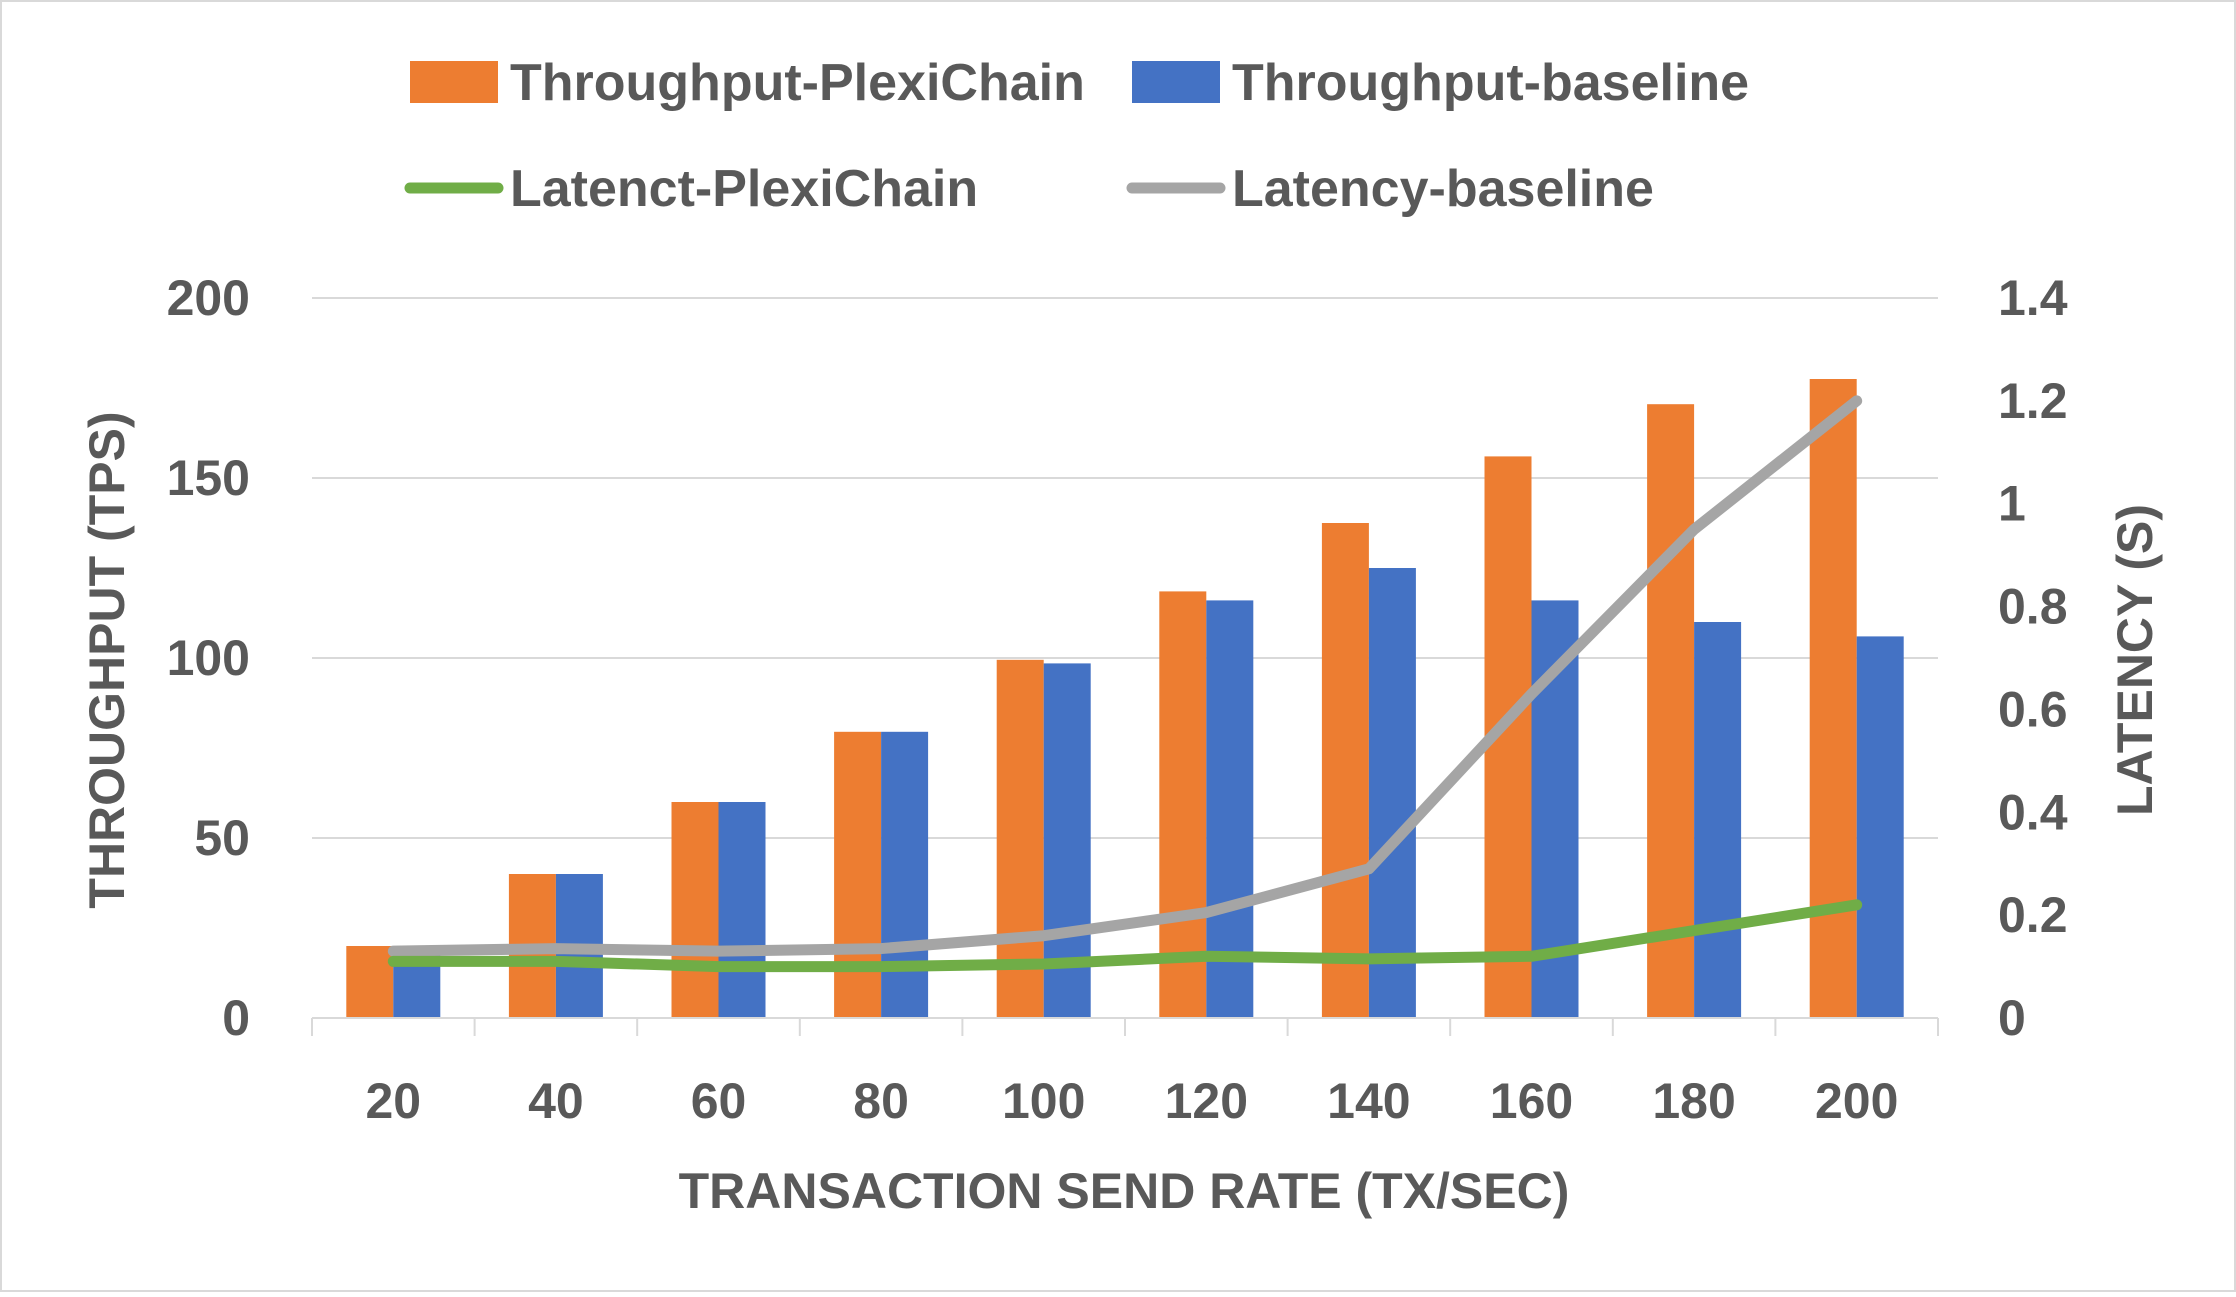  I want to click on y-right-tick-label: 0.8, so click(2033, 607).